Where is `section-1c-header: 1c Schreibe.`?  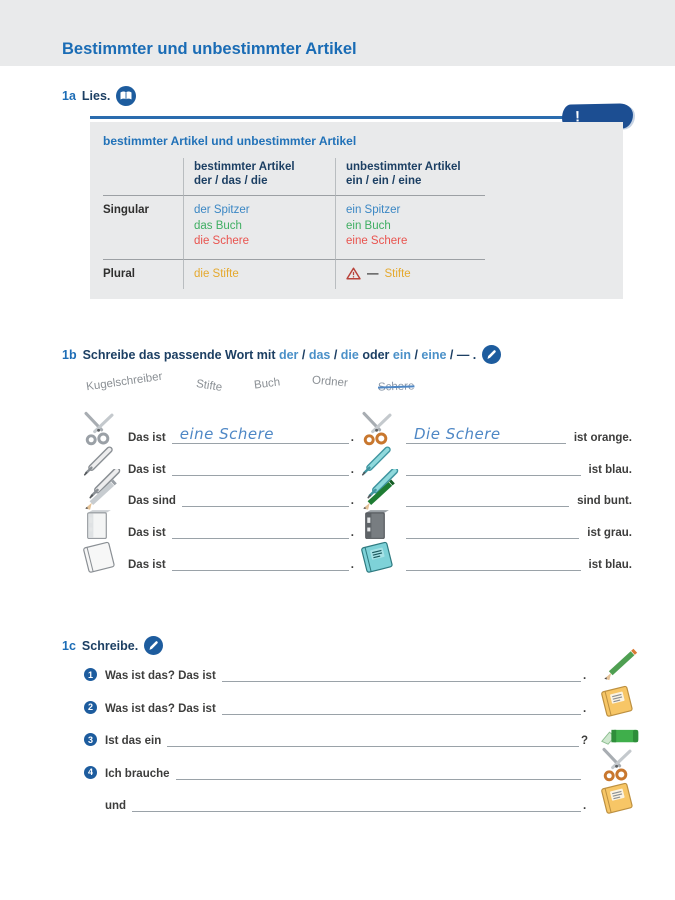
section-1c-header: 1c Schreibe. is located at coordinates (112, 645).